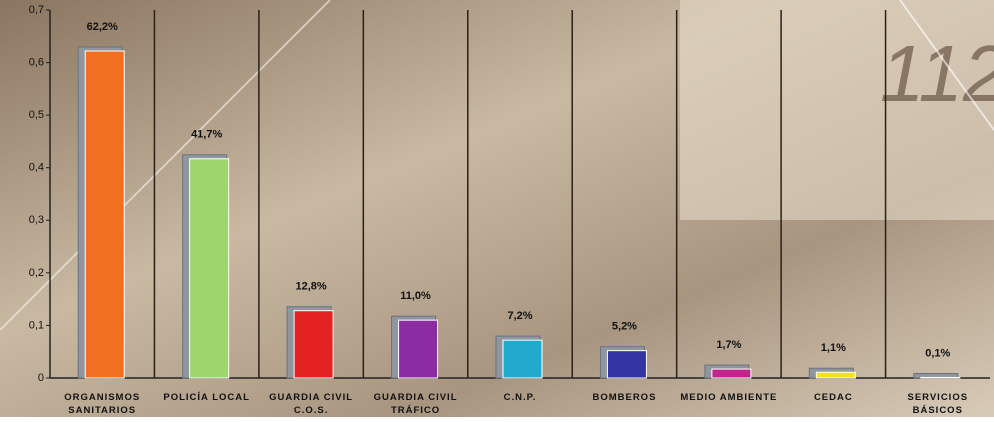  What do you see at coordinates (36, 115) in the screenshot?
I see `y-tick-label: 0,5` at bounding box center [36, 115].